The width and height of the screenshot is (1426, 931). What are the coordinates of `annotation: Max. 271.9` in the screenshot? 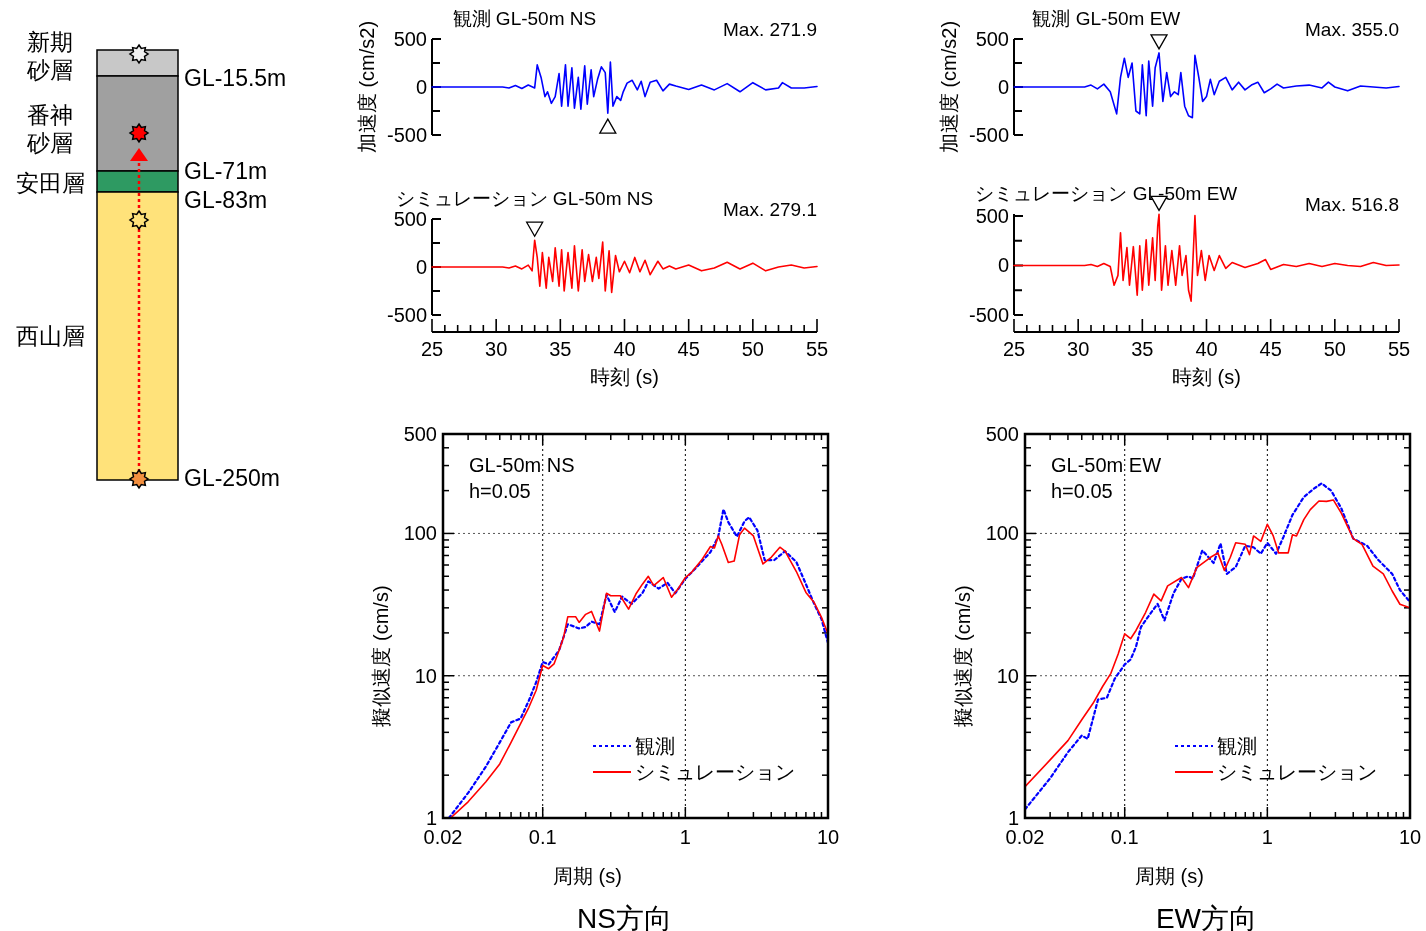 It's located at (770, 29).